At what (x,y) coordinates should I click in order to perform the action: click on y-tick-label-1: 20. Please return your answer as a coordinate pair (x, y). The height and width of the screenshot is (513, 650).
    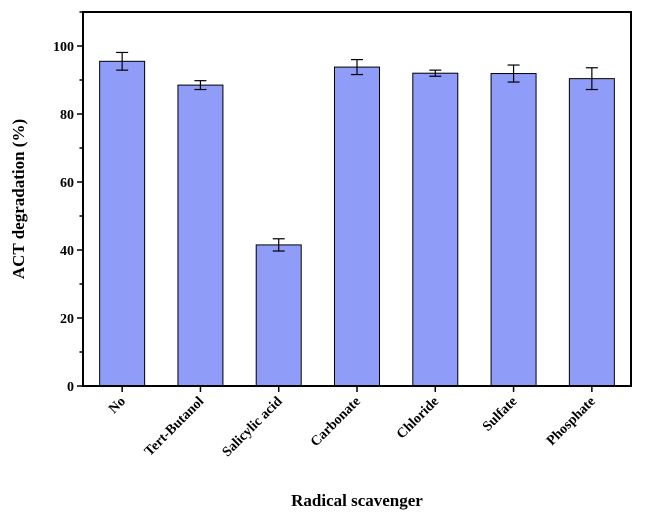
    Looking at the image, I should click on (67, 319).